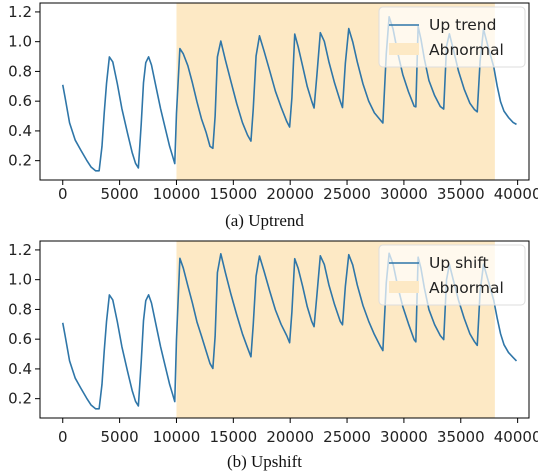 The width and height of the screenshot is (538, 472). What do you see at coordinates (452, 275) in the screenshot?
I see `legend: Up shift Abnormal` at bounding box center [452, 275].